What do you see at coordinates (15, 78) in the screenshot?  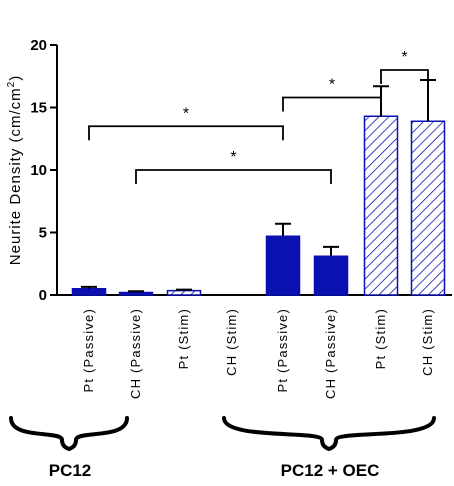 I see `y-axis-label-close: )` at bounding box center [15, 78].